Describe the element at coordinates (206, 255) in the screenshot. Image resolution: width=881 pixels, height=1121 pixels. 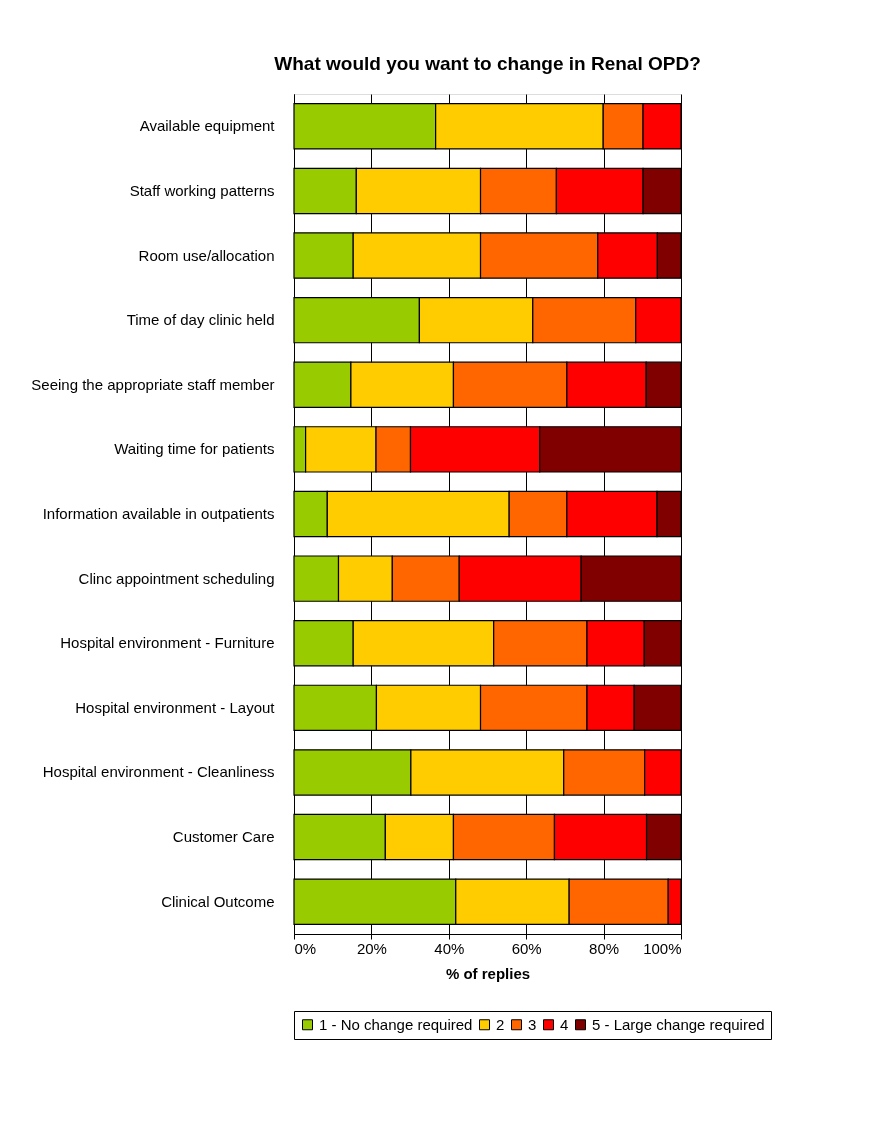
I see `y-tick-label: Room use/allocation` at that location.